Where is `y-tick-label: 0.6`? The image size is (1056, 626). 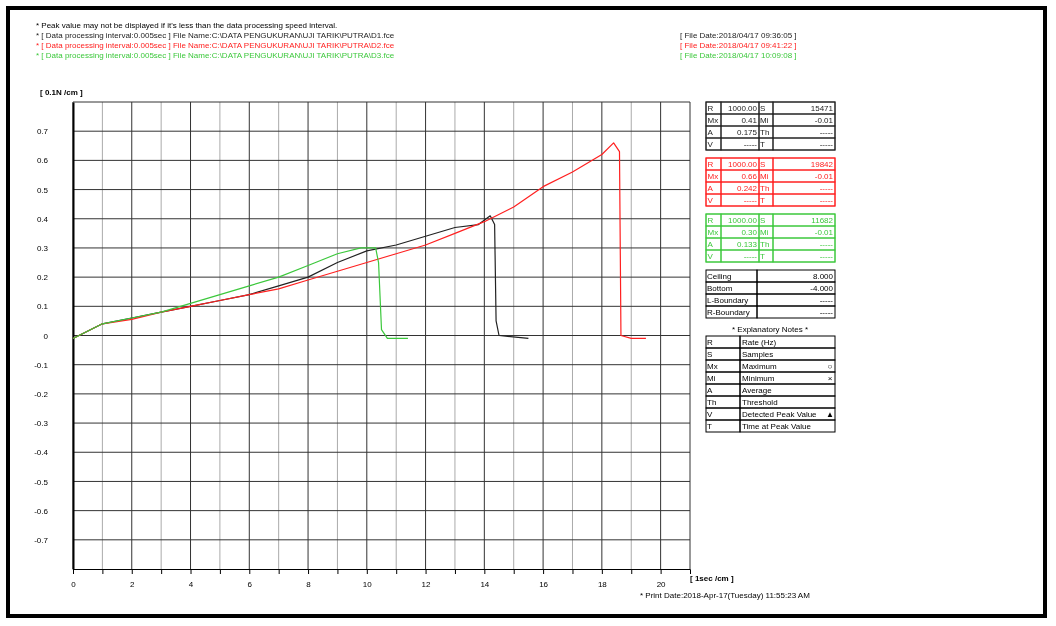
y-tick-label: 0.6 is located at coordinates (42, 161).